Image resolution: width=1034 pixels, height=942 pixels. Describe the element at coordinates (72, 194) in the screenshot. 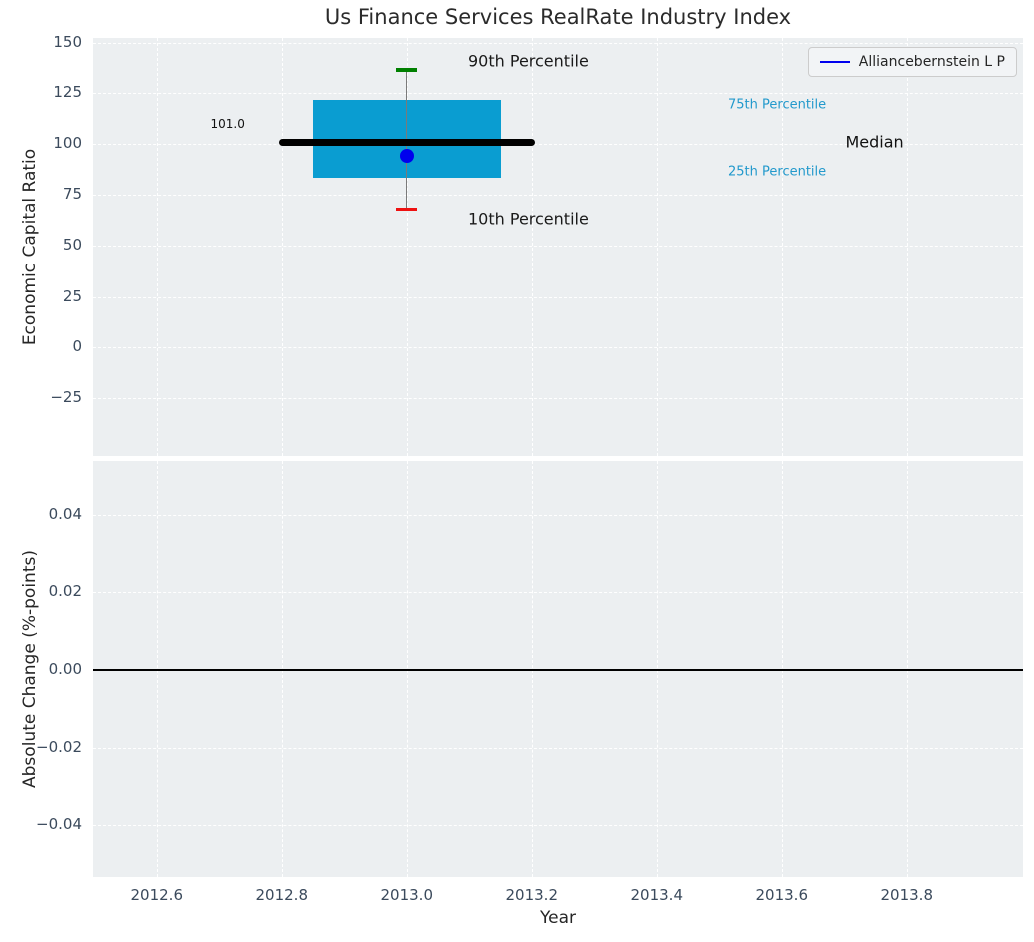

I see `y-tick-label: 75` at that location.